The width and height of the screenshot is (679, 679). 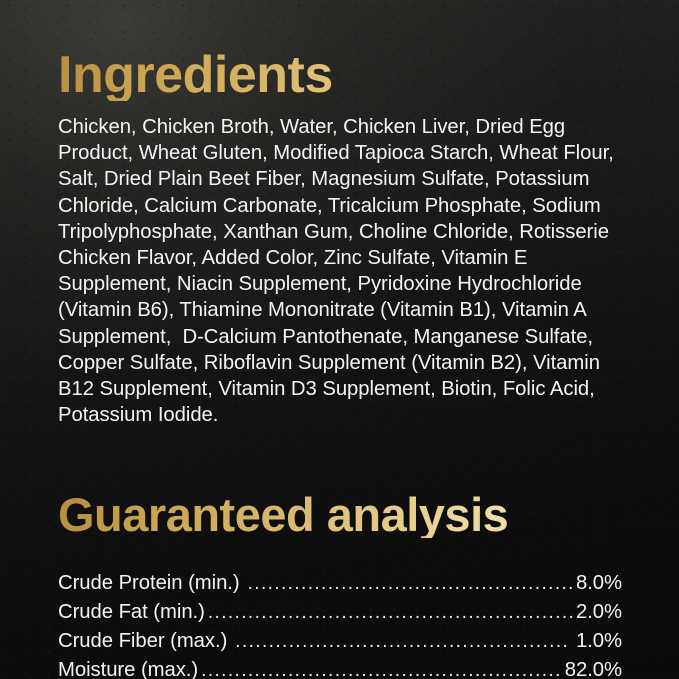 I want to click on analysis-value: 1.0%, so click(x=598, y=641).